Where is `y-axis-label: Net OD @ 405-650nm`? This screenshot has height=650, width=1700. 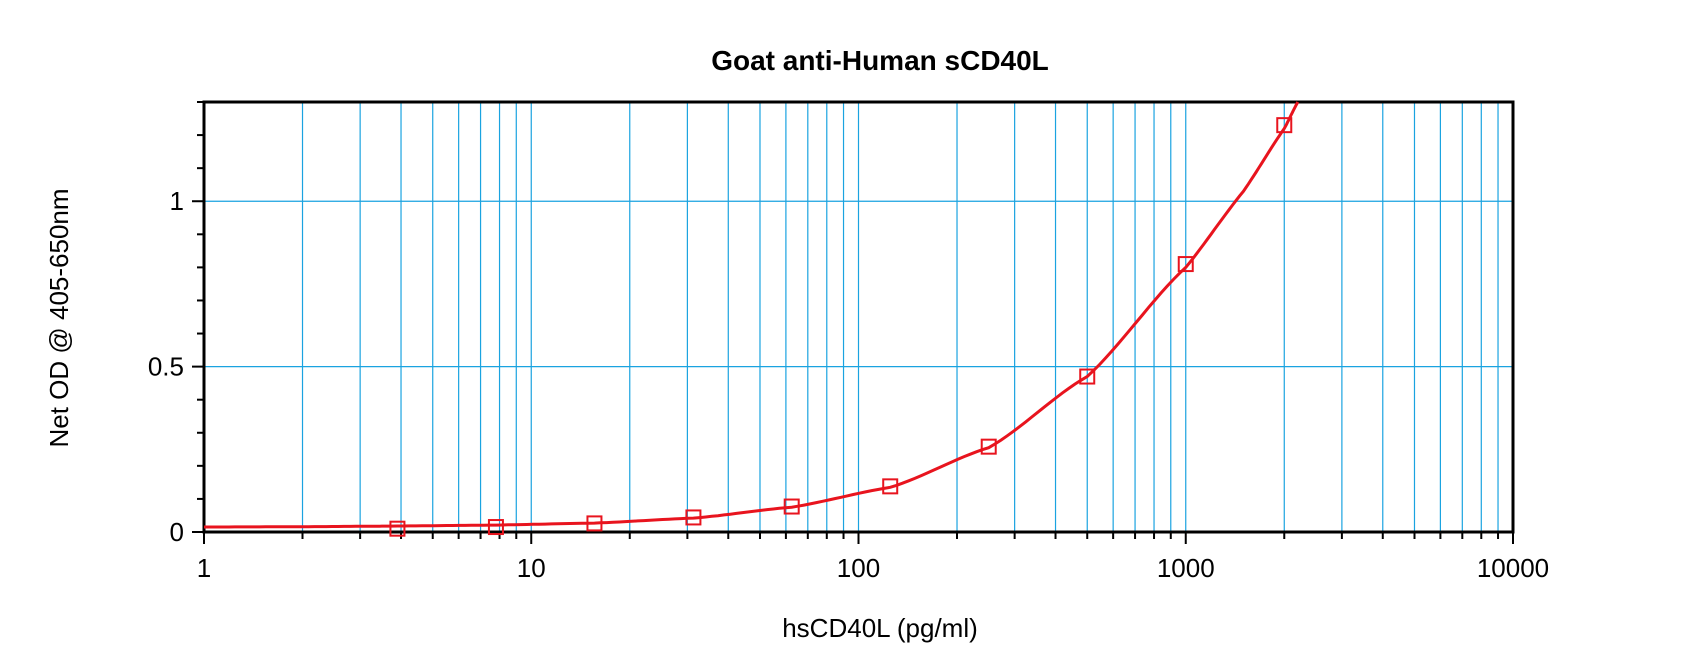
y-axis-label: Net OD @ 405-650nm is located at coordinates (59, 317).